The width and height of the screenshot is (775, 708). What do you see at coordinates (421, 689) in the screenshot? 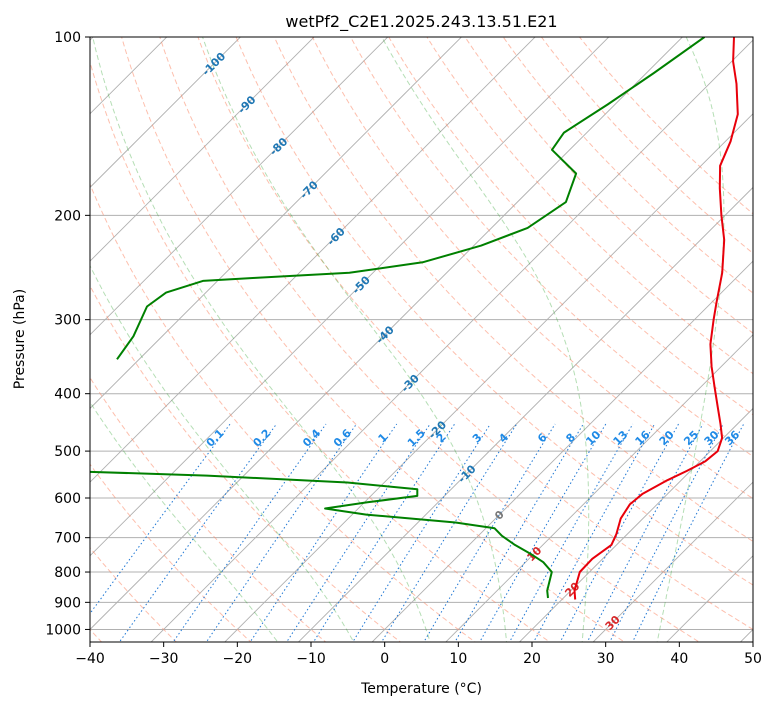
I see `x-axis-title: Temperature (°C)` at bounding box center [421, 689].